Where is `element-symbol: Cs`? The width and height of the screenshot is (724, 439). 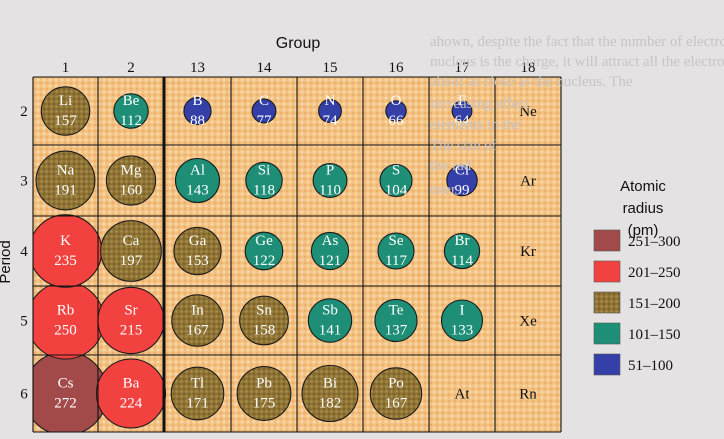 element-symbol: Cs is located at coordinates (66, 384).